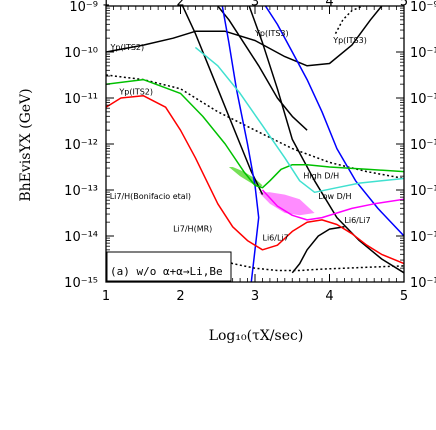  I want to click on y-tick-label-right-3: 10⁻¹², so click(423, 145).